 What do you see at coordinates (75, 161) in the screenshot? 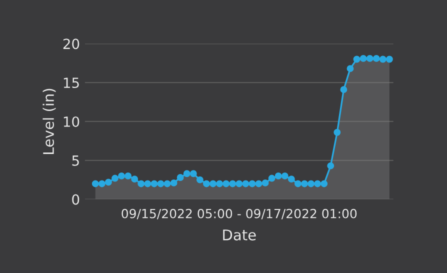
I see `y-tick-label: 5` at bounding box center [75, 161].